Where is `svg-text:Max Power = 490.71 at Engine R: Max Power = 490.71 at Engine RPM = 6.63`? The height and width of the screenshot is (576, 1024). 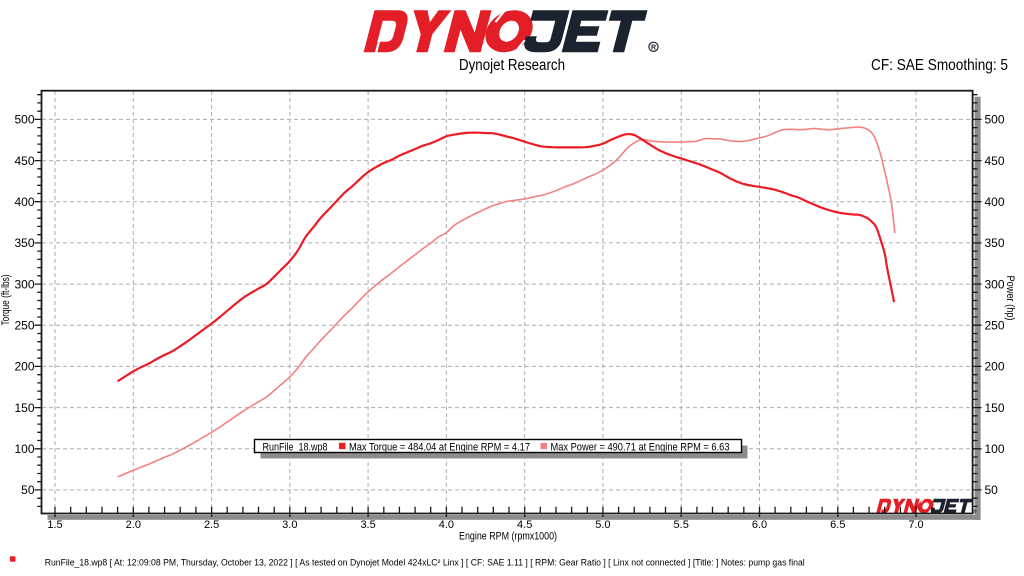 svg-text:Max Power = 490.71 at Engine R: Max Power = 490.71 at Engine RPM = 6.63 is located at coordinates (640, 447).